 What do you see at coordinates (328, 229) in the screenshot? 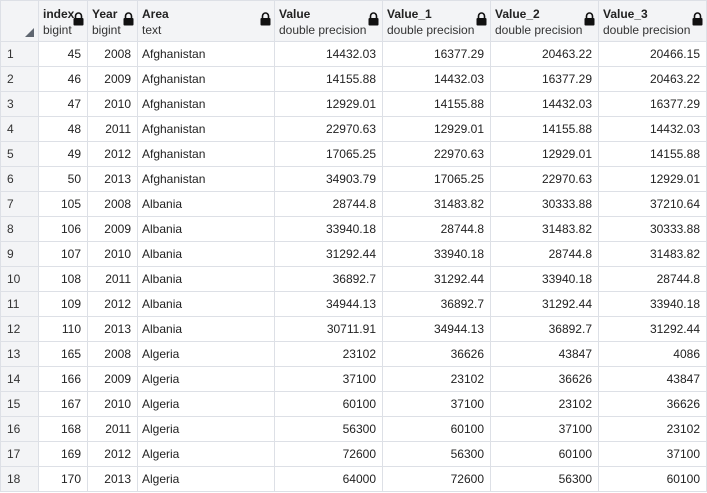
I see `cell-value: 33940.18` at bounding box center [328, 229].